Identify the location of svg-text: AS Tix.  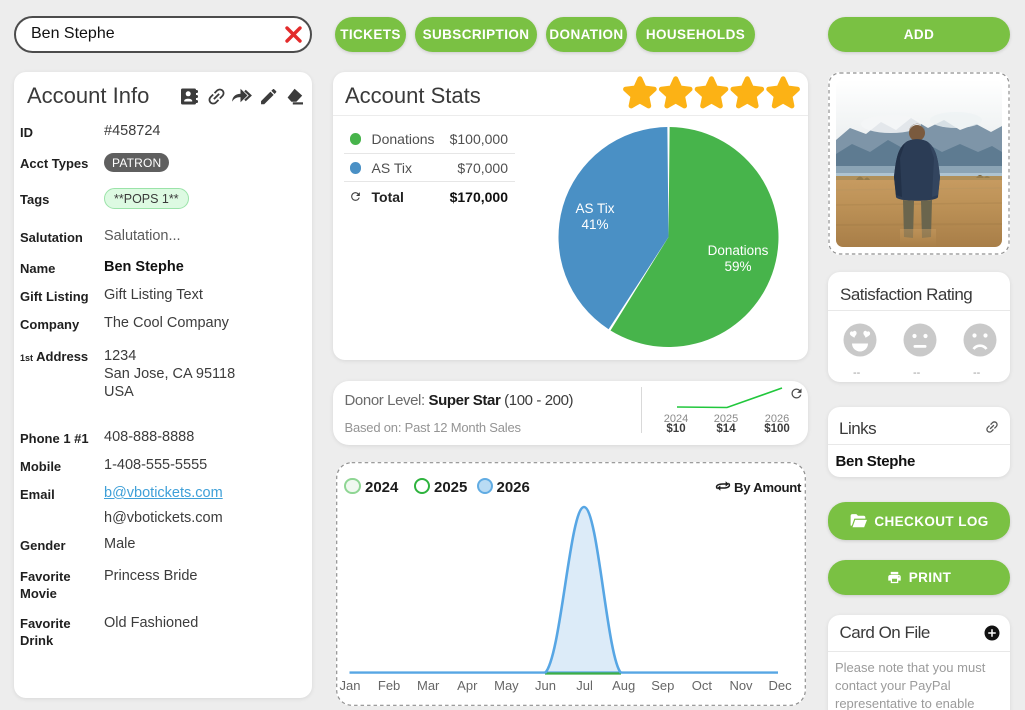
(594, 208).